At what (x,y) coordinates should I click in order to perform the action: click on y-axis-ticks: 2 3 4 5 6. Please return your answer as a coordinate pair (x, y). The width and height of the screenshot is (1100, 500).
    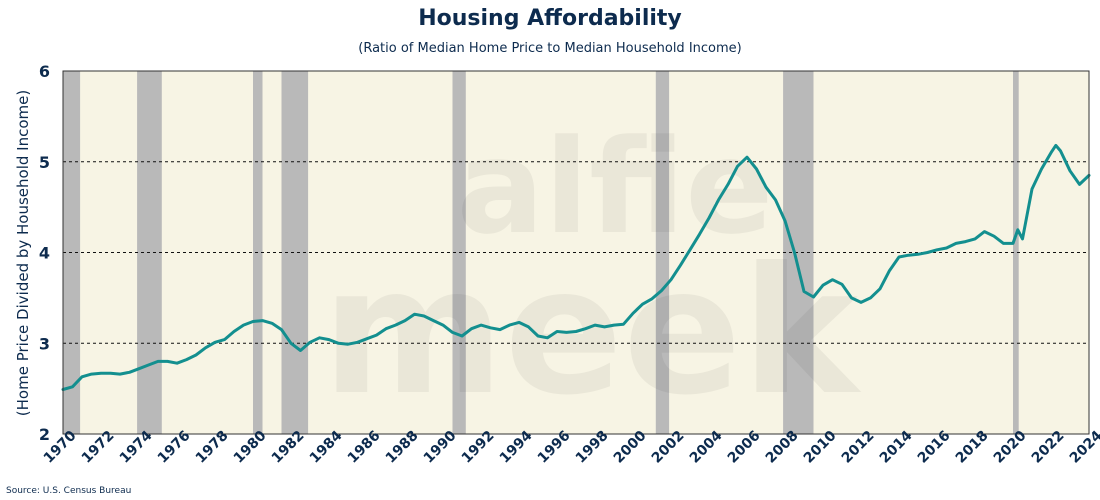
    Looking at the image, I should click on (44, 253).